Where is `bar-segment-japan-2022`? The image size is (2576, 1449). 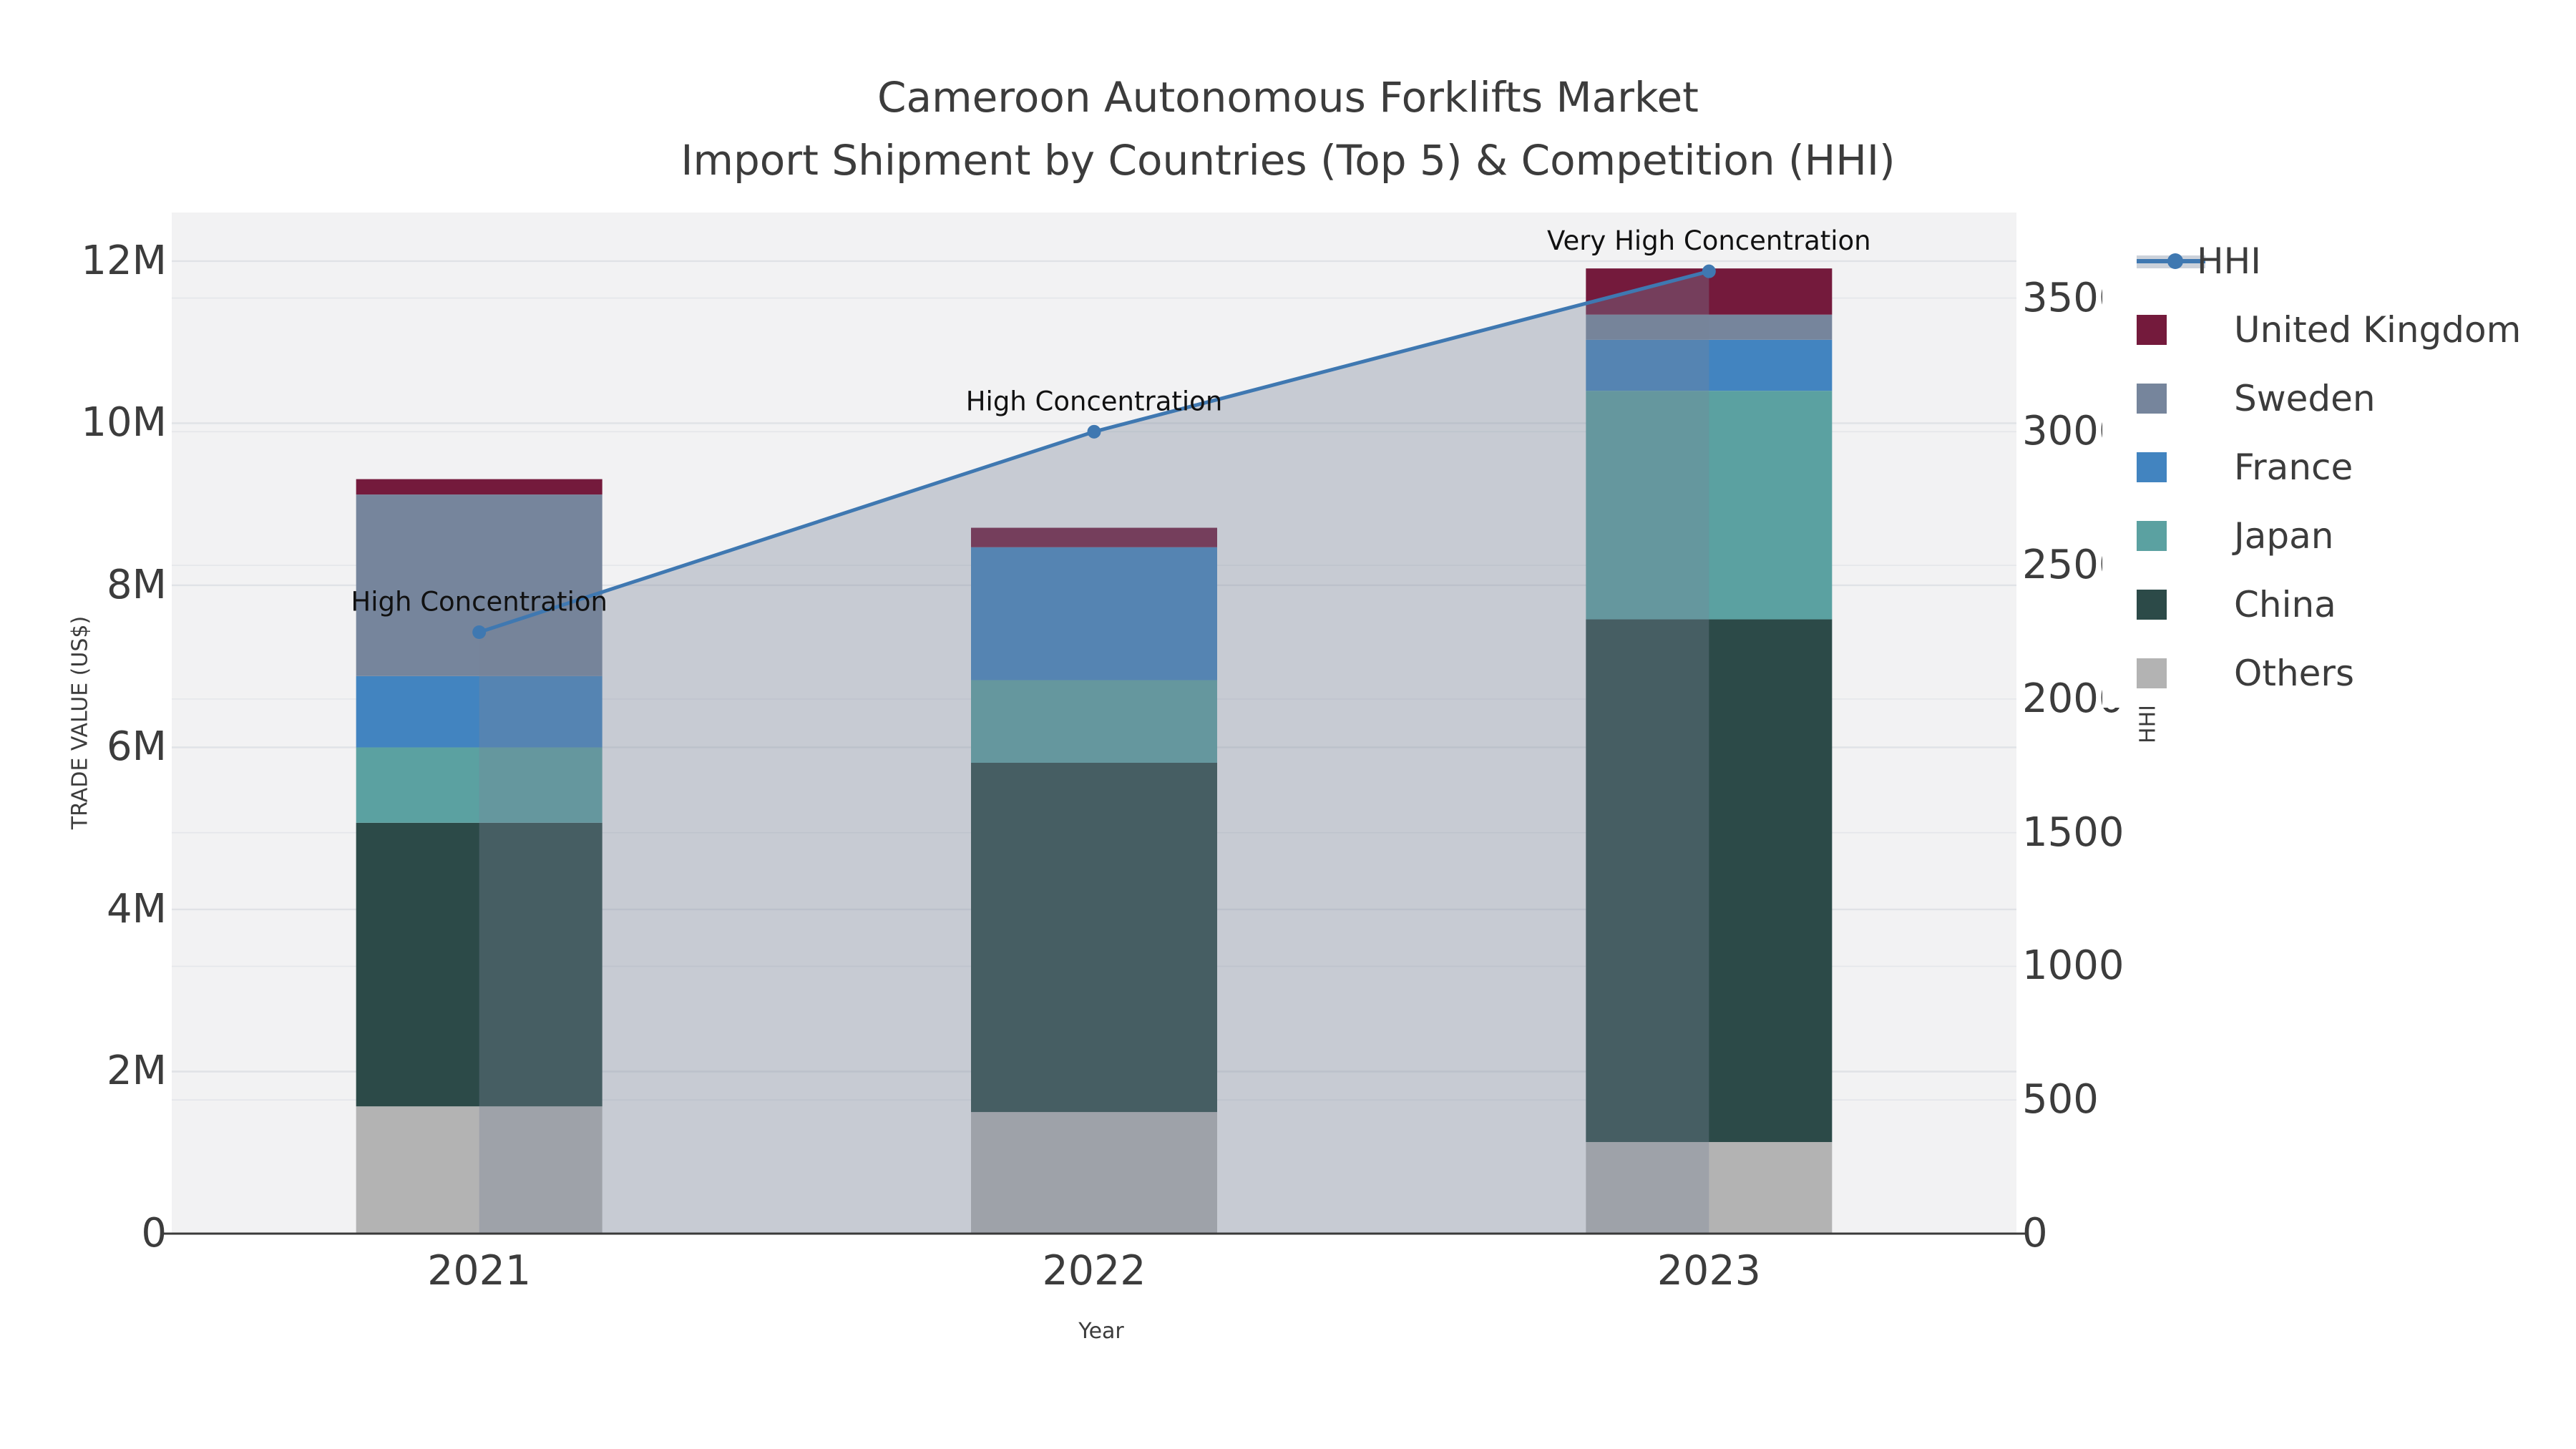
bar-segment-japan-2022 is located at coordinates (1094, 721).